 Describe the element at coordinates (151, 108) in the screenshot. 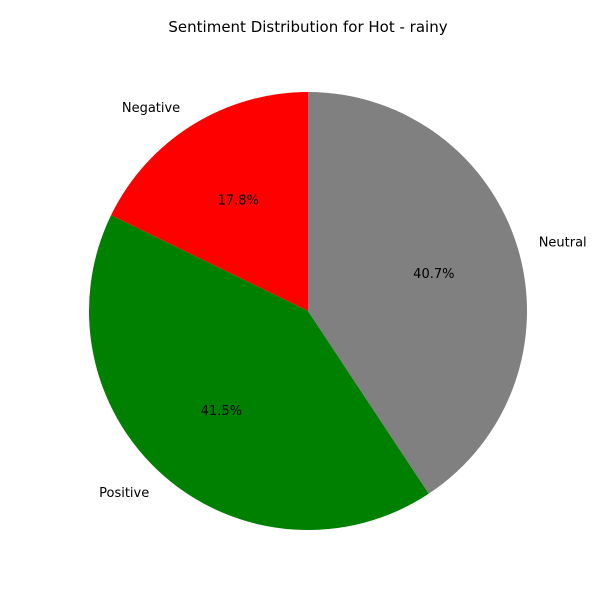

I see `slice-label-negative: Negative` at that location.